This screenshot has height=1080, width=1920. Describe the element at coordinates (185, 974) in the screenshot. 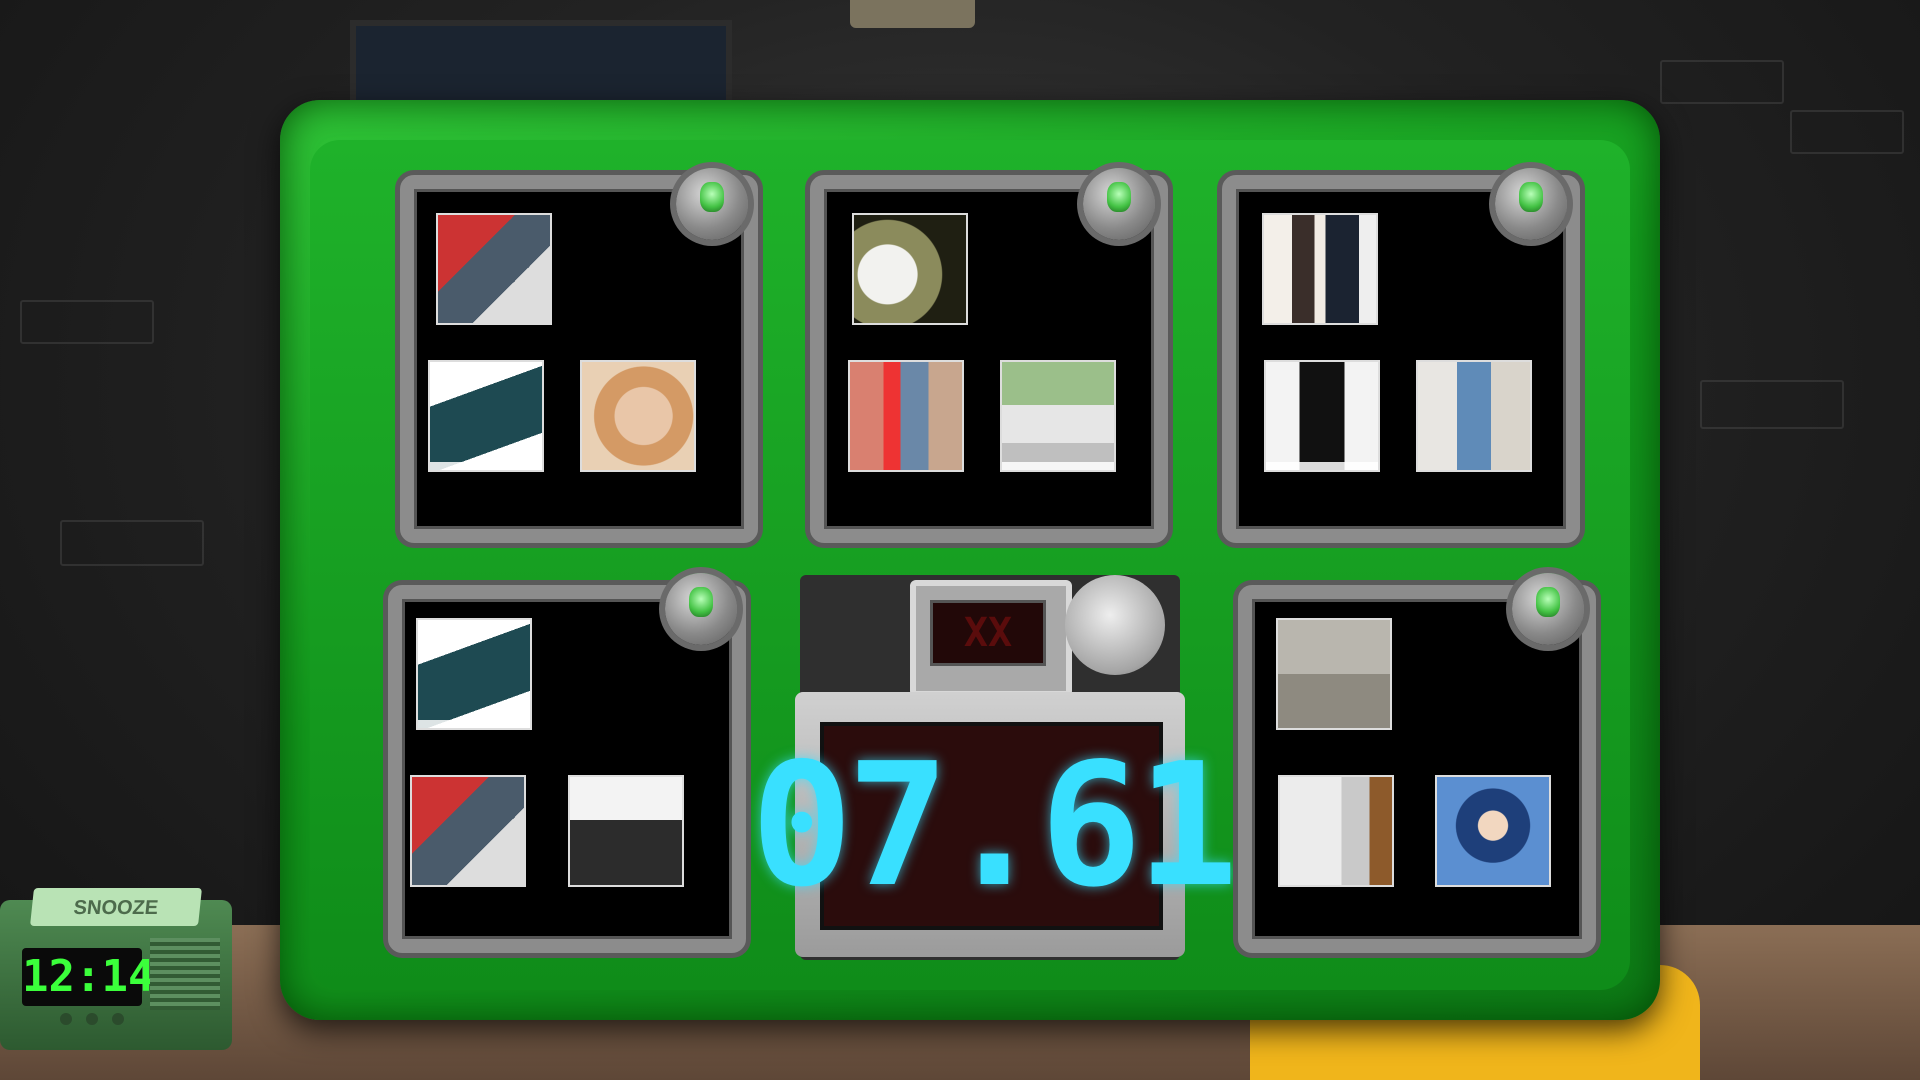

I see `alarm-speaker-grill` at that location.